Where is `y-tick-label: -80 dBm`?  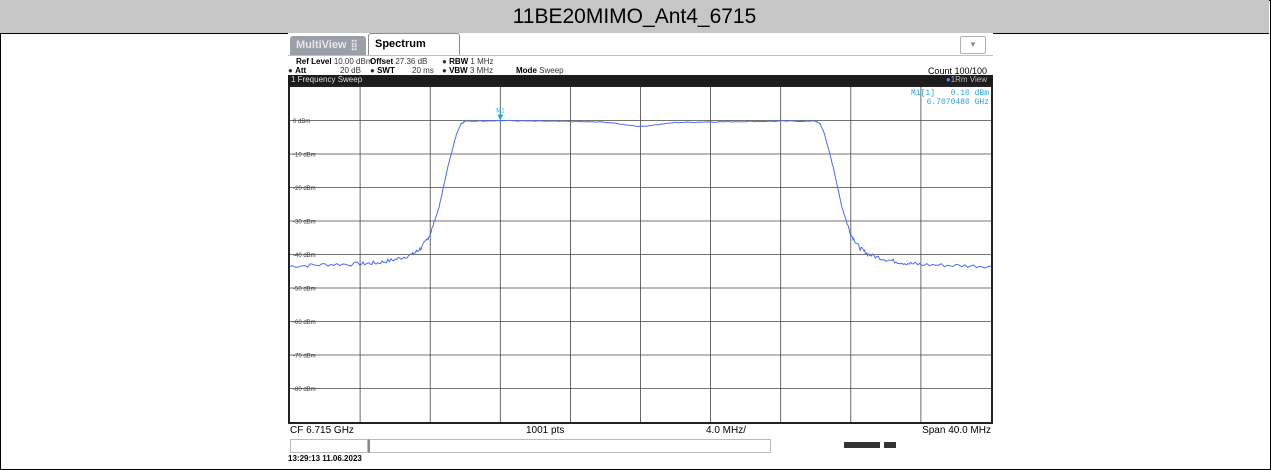
y-tick-label: -80 dBm is located at coordinates (304, 390).